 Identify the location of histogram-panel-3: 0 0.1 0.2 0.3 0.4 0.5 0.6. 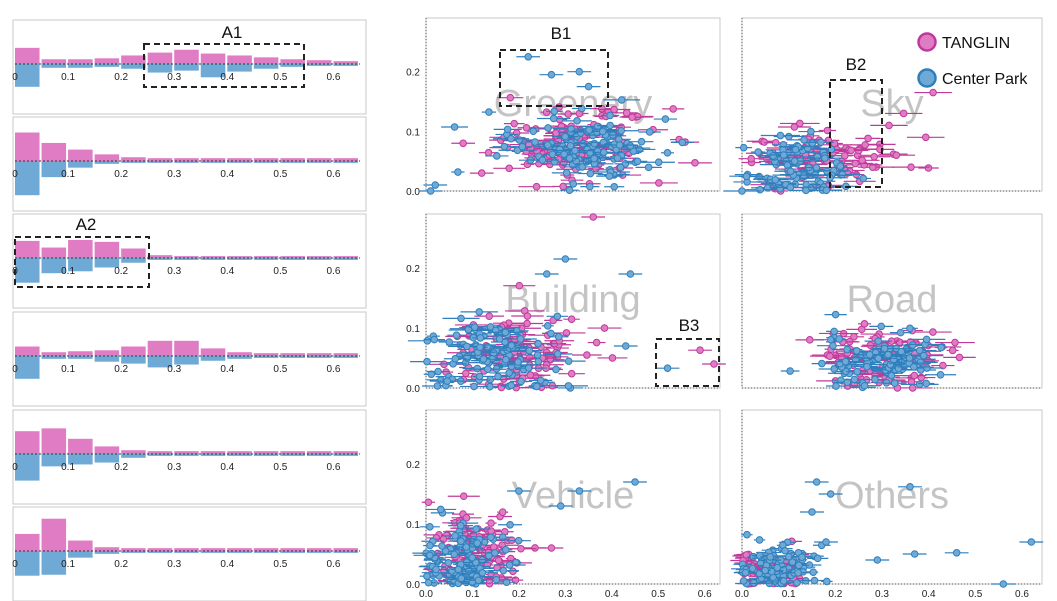
(189, 261).